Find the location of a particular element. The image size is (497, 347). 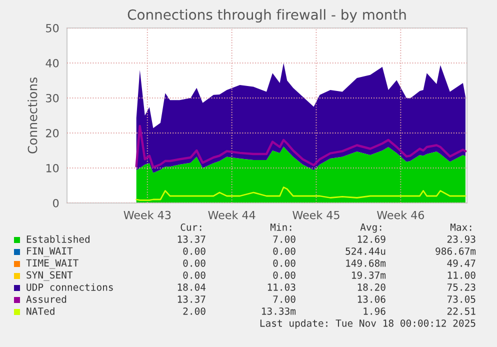

legend-label: UDP connections is located at coordinates (69, 287).